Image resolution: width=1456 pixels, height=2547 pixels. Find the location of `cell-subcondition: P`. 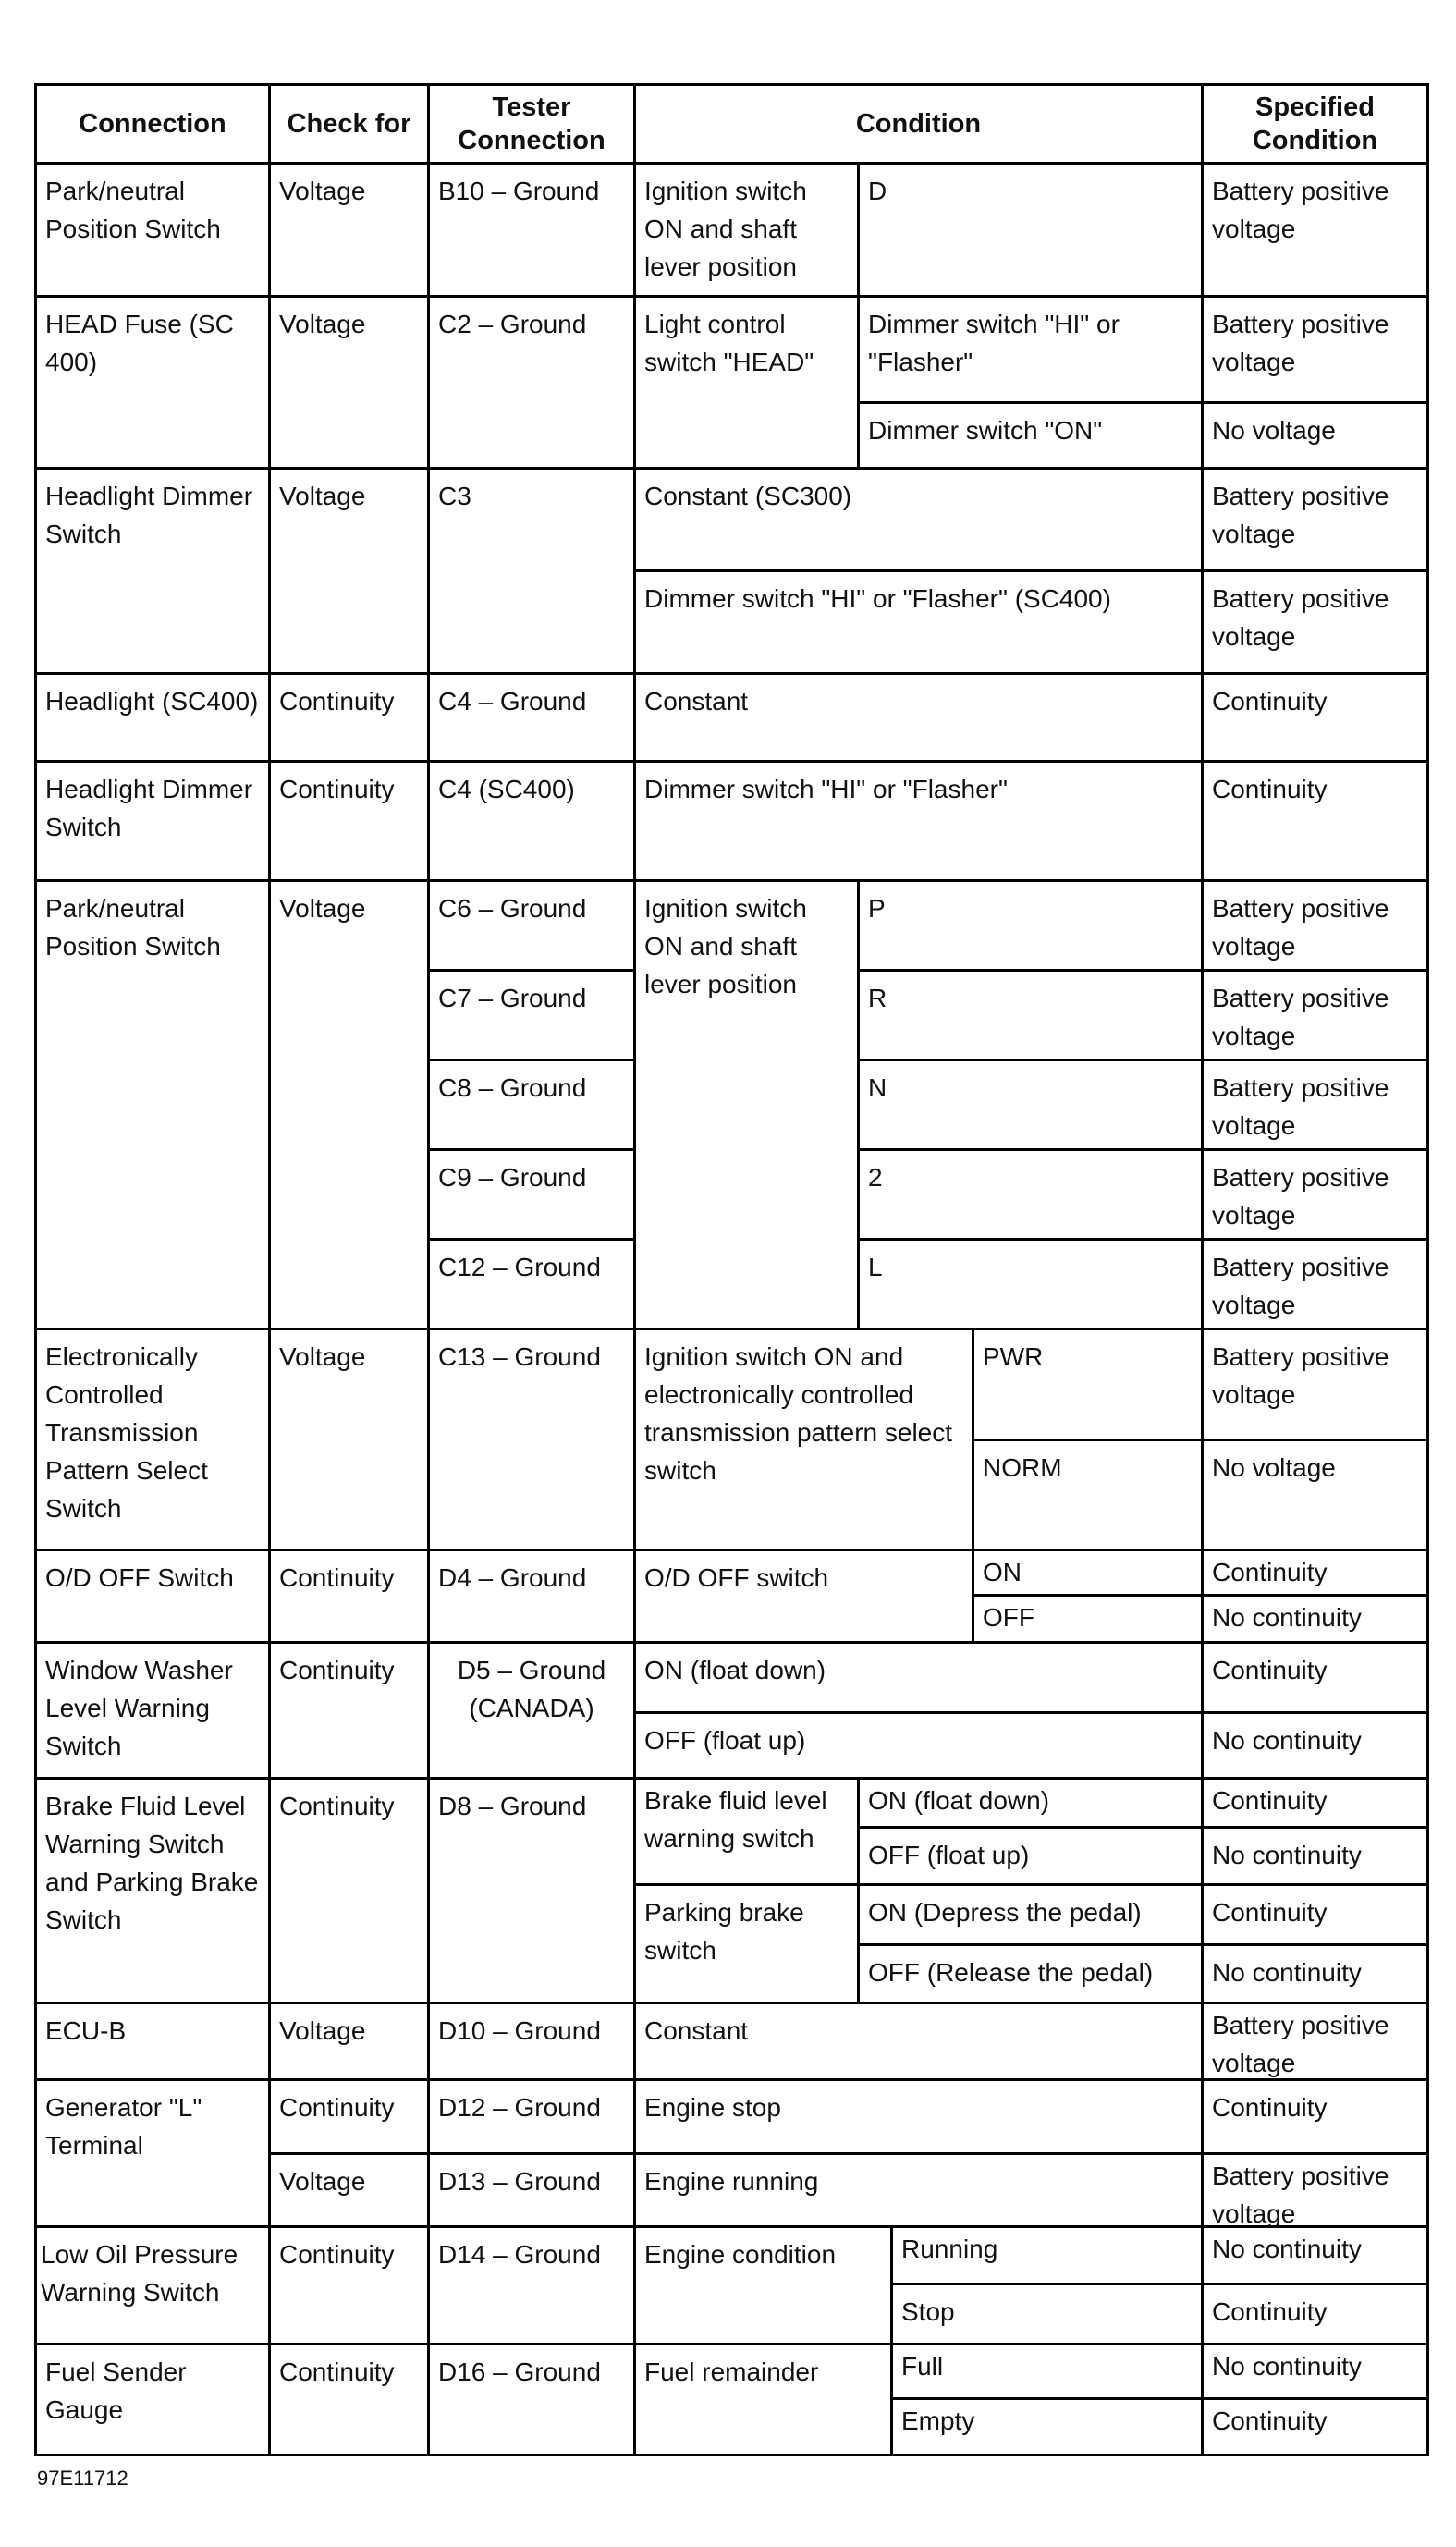

cell-subcondition: P is located at coordinates (1032, 927).